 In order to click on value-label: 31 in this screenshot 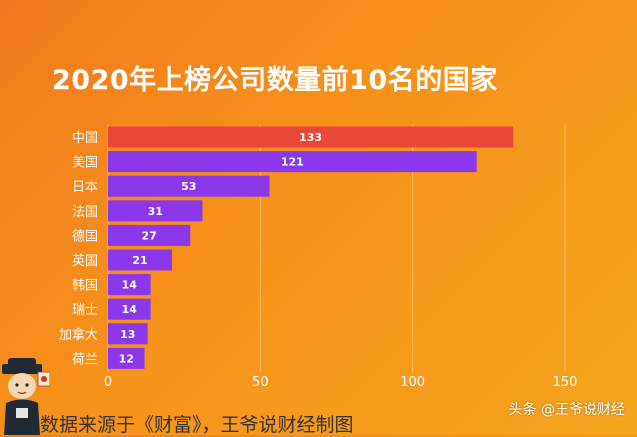, I will do `click(155, 211)`.